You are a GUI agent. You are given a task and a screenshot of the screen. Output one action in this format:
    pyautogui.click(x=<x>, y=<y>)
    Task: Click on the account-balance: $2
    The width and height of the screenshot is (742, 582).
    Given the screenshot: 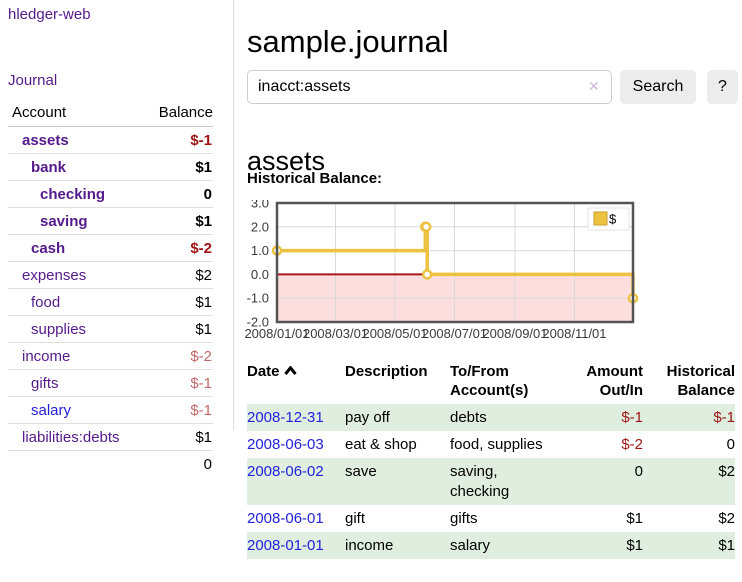 What is the action you would take?
    pyautogui.click(x=178, y=275)
    